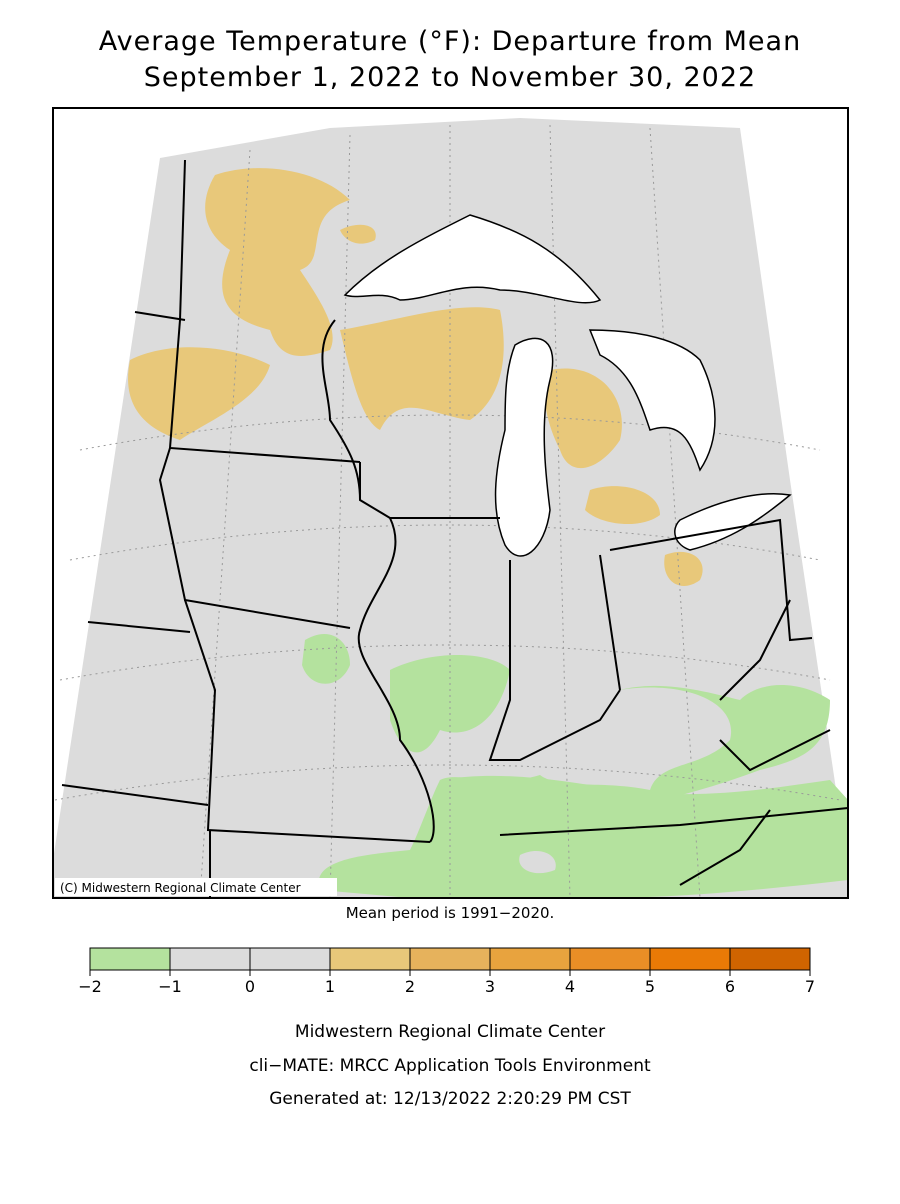 Image resolution: width=900 pixels, height=1204 pixels. I want to click on credit-bg, so click(196, 887).